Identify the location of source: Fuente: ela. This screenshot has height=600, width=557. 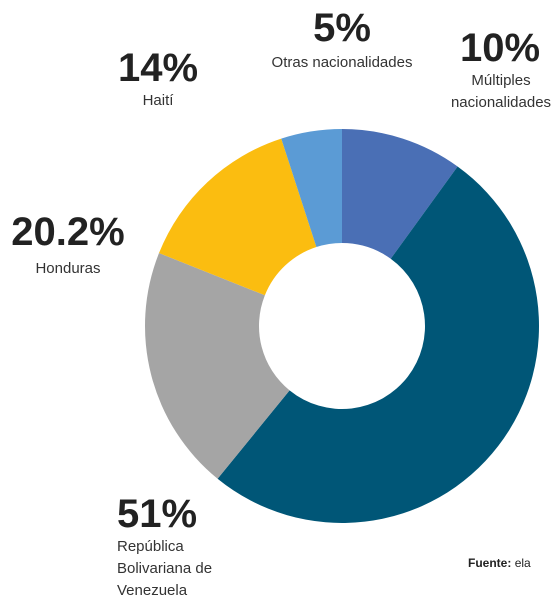
(499, 563).